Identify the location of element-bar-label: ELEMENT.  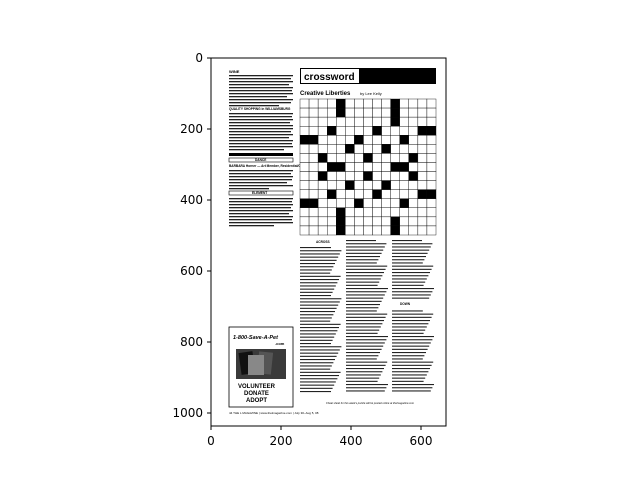
(259, 193).